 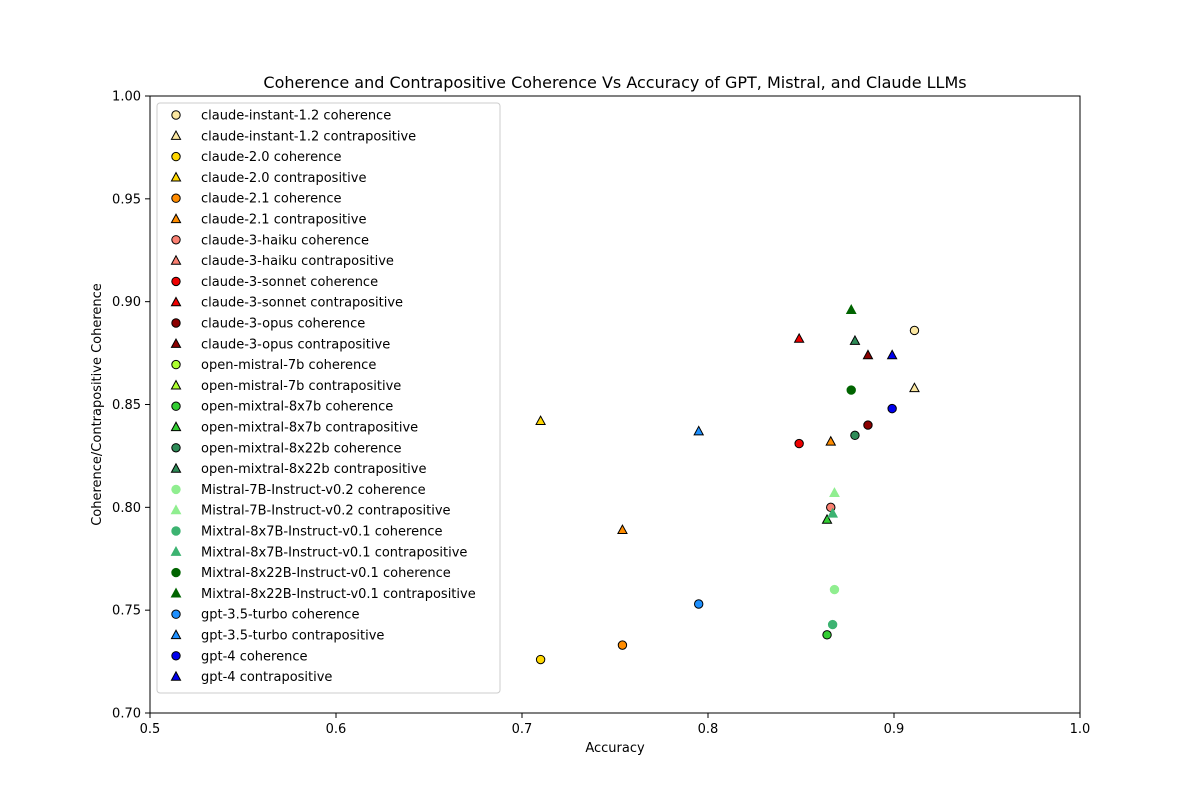 I want to click on y-tick-label: 1.00, so click(x=126, y=97).